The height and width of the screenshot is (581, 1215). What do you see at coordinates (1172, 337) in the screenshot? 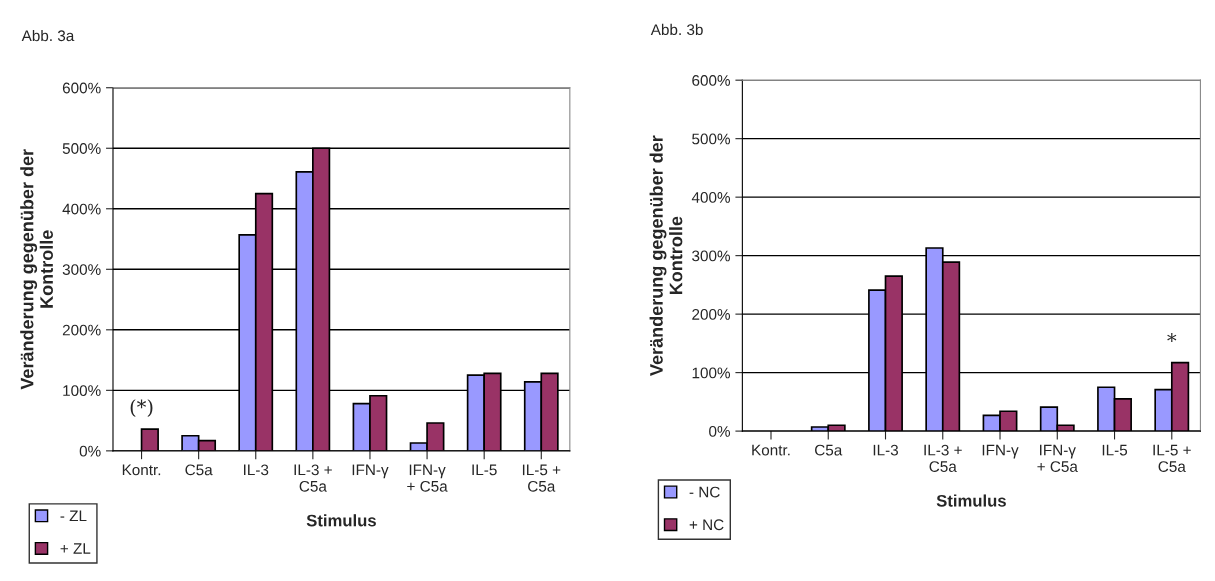
I see `annotation: *` at bounding box center [1172, 337].